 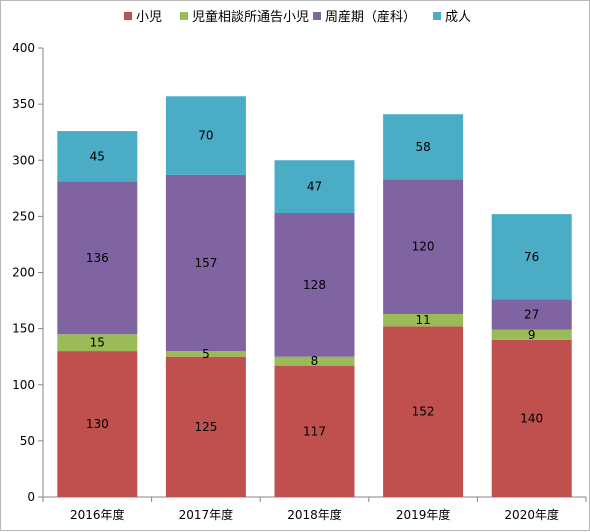 I want to click on x-tick-label: 2017年度, so click(x=206, y=514).